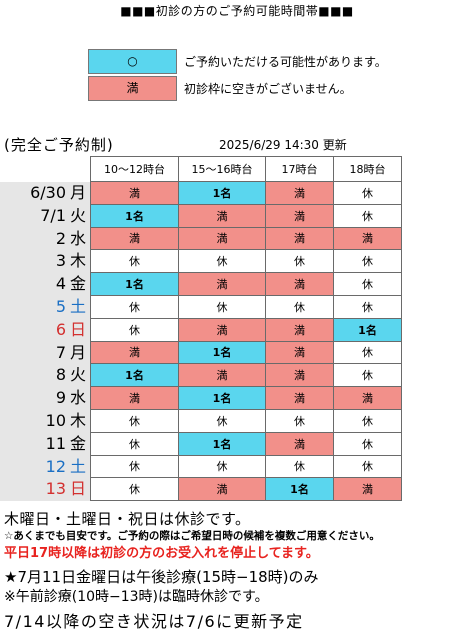  What do you see at coordinates (246, 169) in the screenshot?
I see `table-header-row: 10〜12時台 15〜16時台 17時台 18時台` at bounding box center [246, 169].